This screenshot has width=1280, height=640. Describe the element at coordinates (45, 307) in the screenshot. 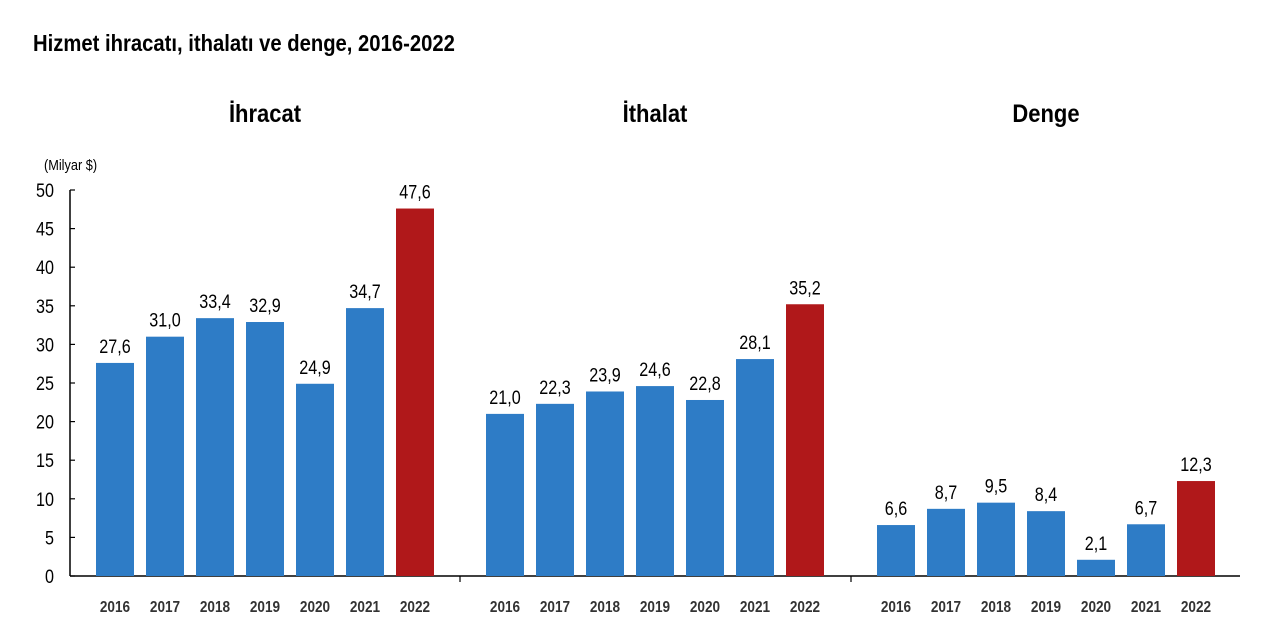

I see `y-tick-label: 35` at that location.